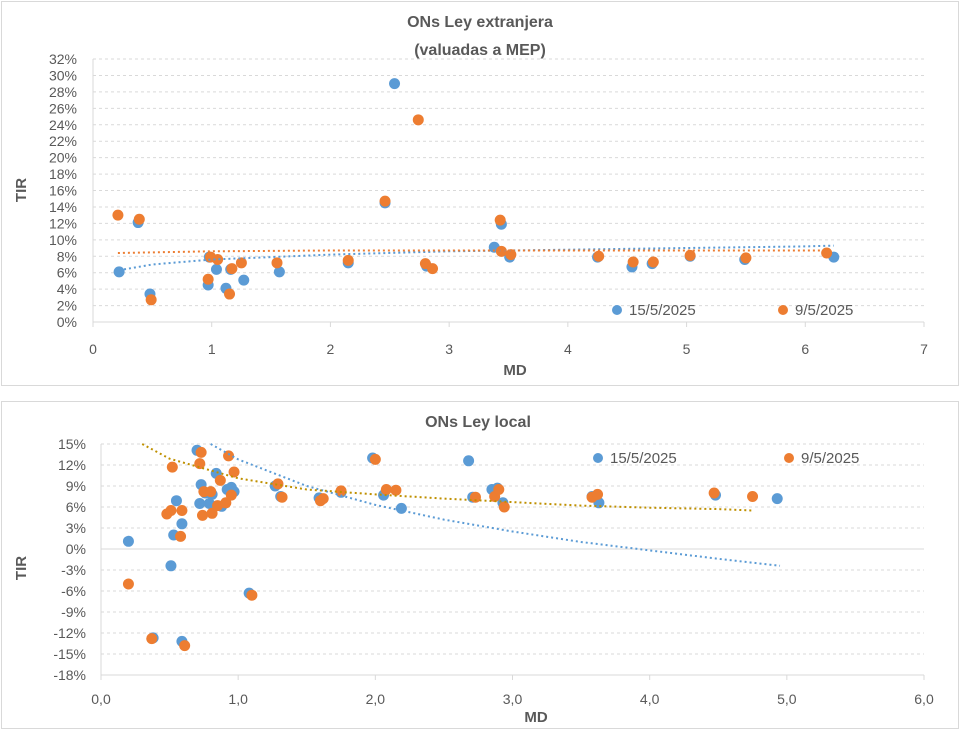 The width and height of the screenshot is (960, 730). What do you see at coordinates (69, 633) in the screenshot?
I see `y-tick-label: -12%` at bounding box center [69, 633].